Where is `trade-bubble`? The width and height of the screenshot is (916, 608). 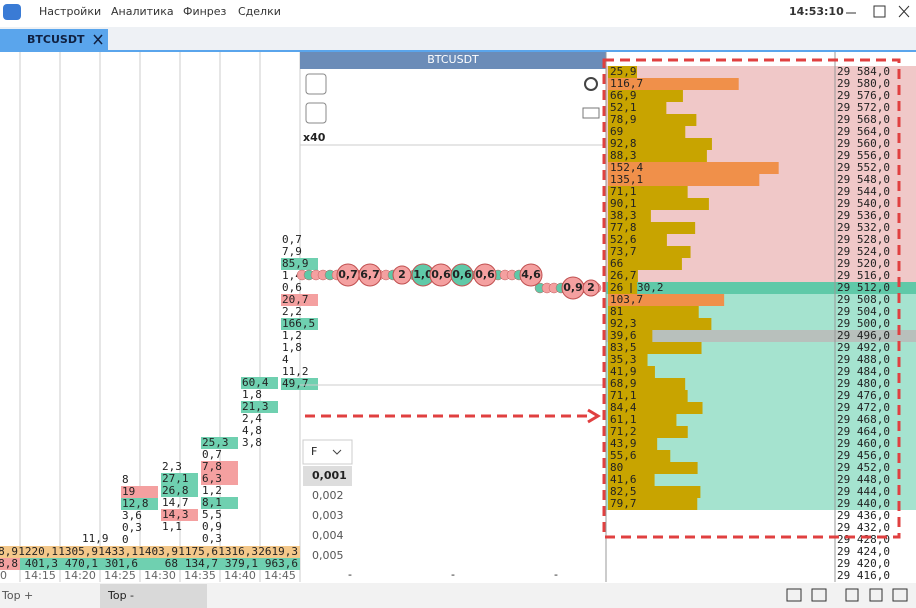
trade-bubble is located at coordinates (462, 275).